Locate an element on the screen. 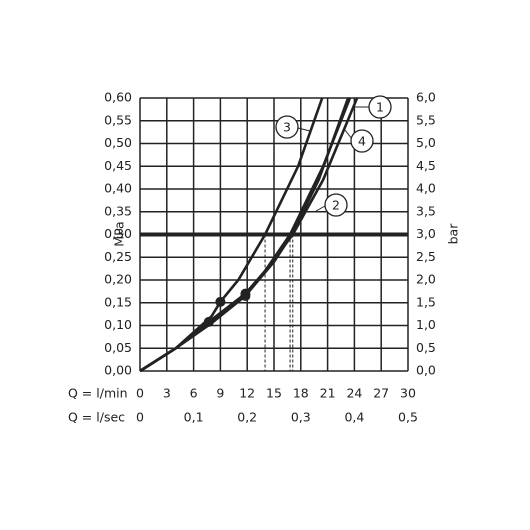 The image size is (530, 530). y2-tick-label: 0,5 is located at coordinates (426, 347).